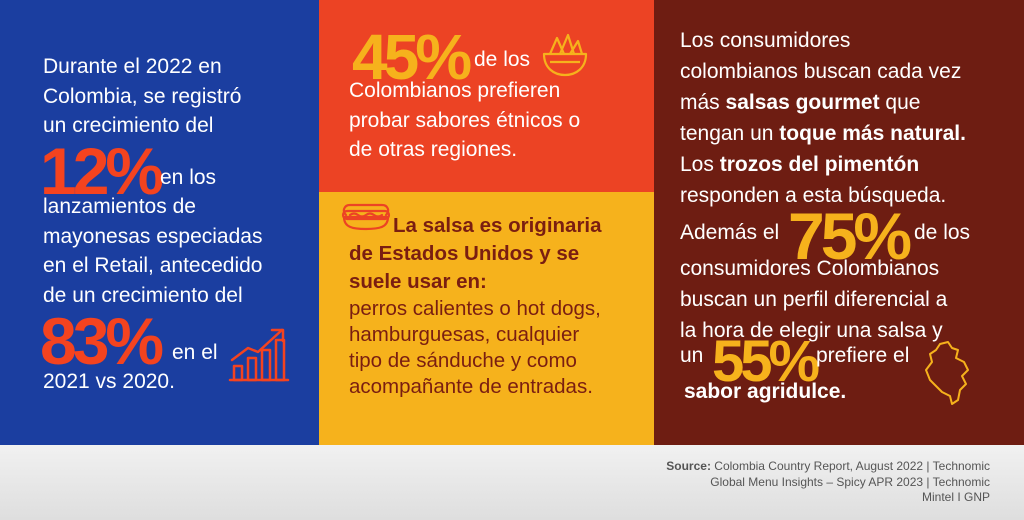  Describe the element at coordinates (813, 195) in the screenshot. I see `text-line: responden a esta búsqueda.` at that location.